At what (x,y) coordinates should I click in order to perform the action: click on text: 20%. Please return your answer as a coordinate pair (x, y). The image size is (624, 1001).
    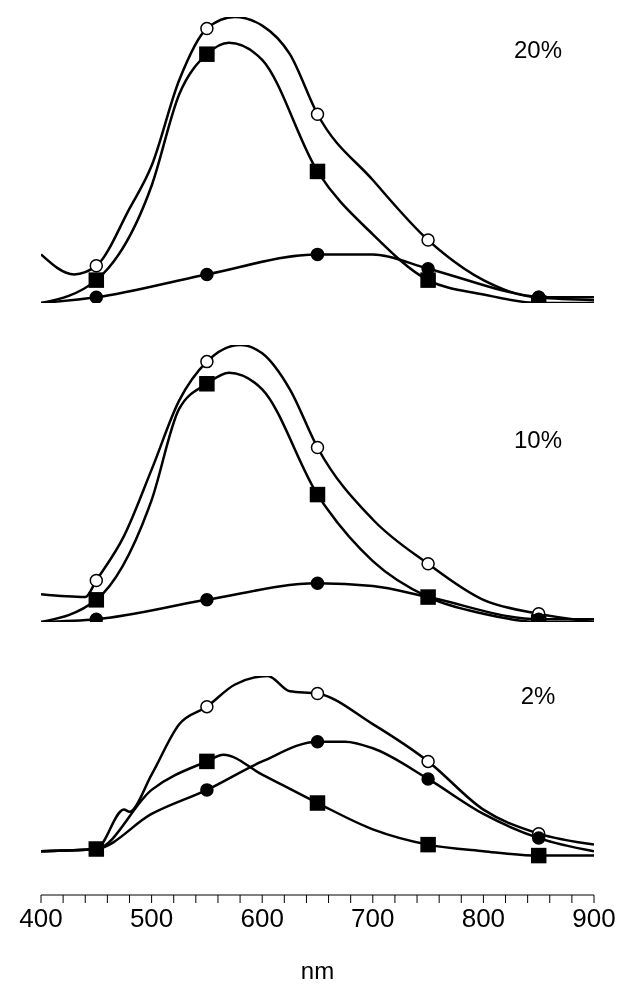
    Looking at the image, I should click on (537, 50).